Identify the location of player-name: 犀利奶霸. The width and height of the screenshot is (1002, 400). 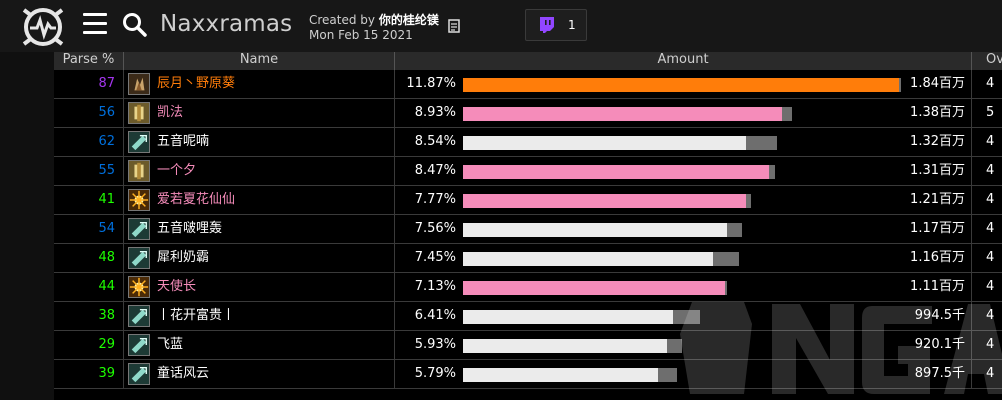
(183, 257).